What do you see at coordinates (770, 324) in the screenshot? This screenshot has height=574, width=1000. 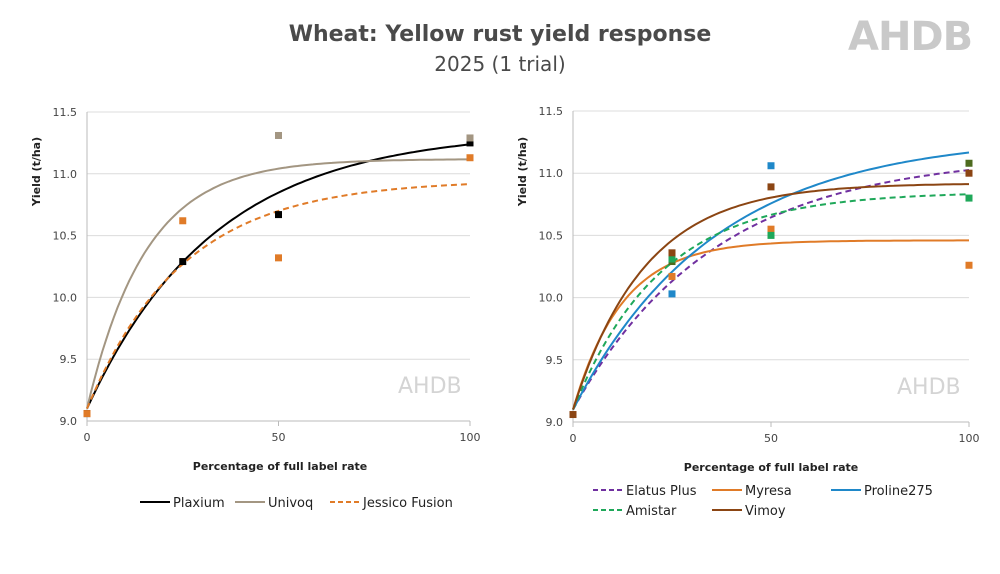 I see `series-curve-myresa` at bounding box center [770, 324].